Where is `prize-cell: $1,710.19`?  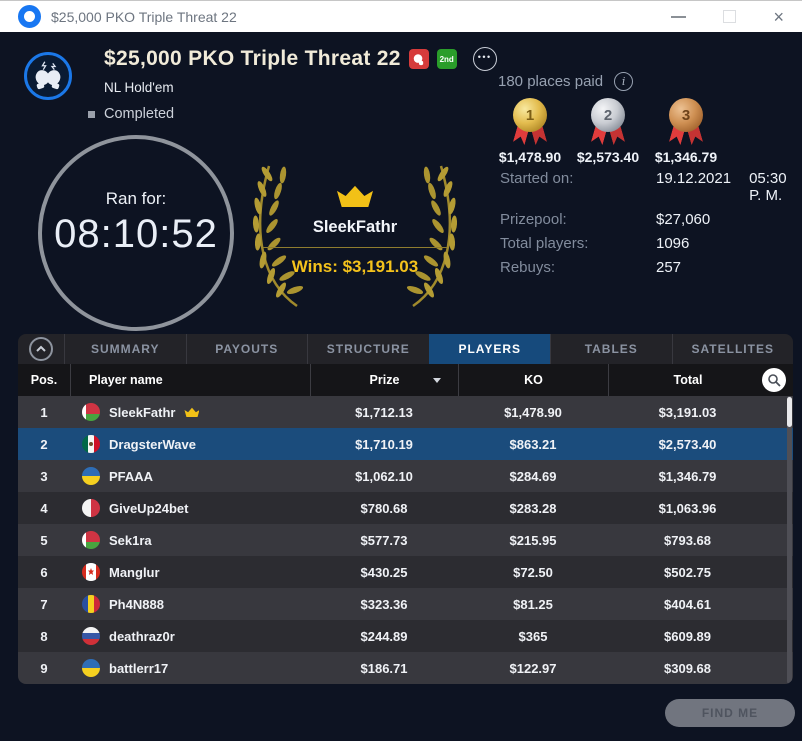
prize-cell: $1,710.19 is located at coordinates (384, 444).